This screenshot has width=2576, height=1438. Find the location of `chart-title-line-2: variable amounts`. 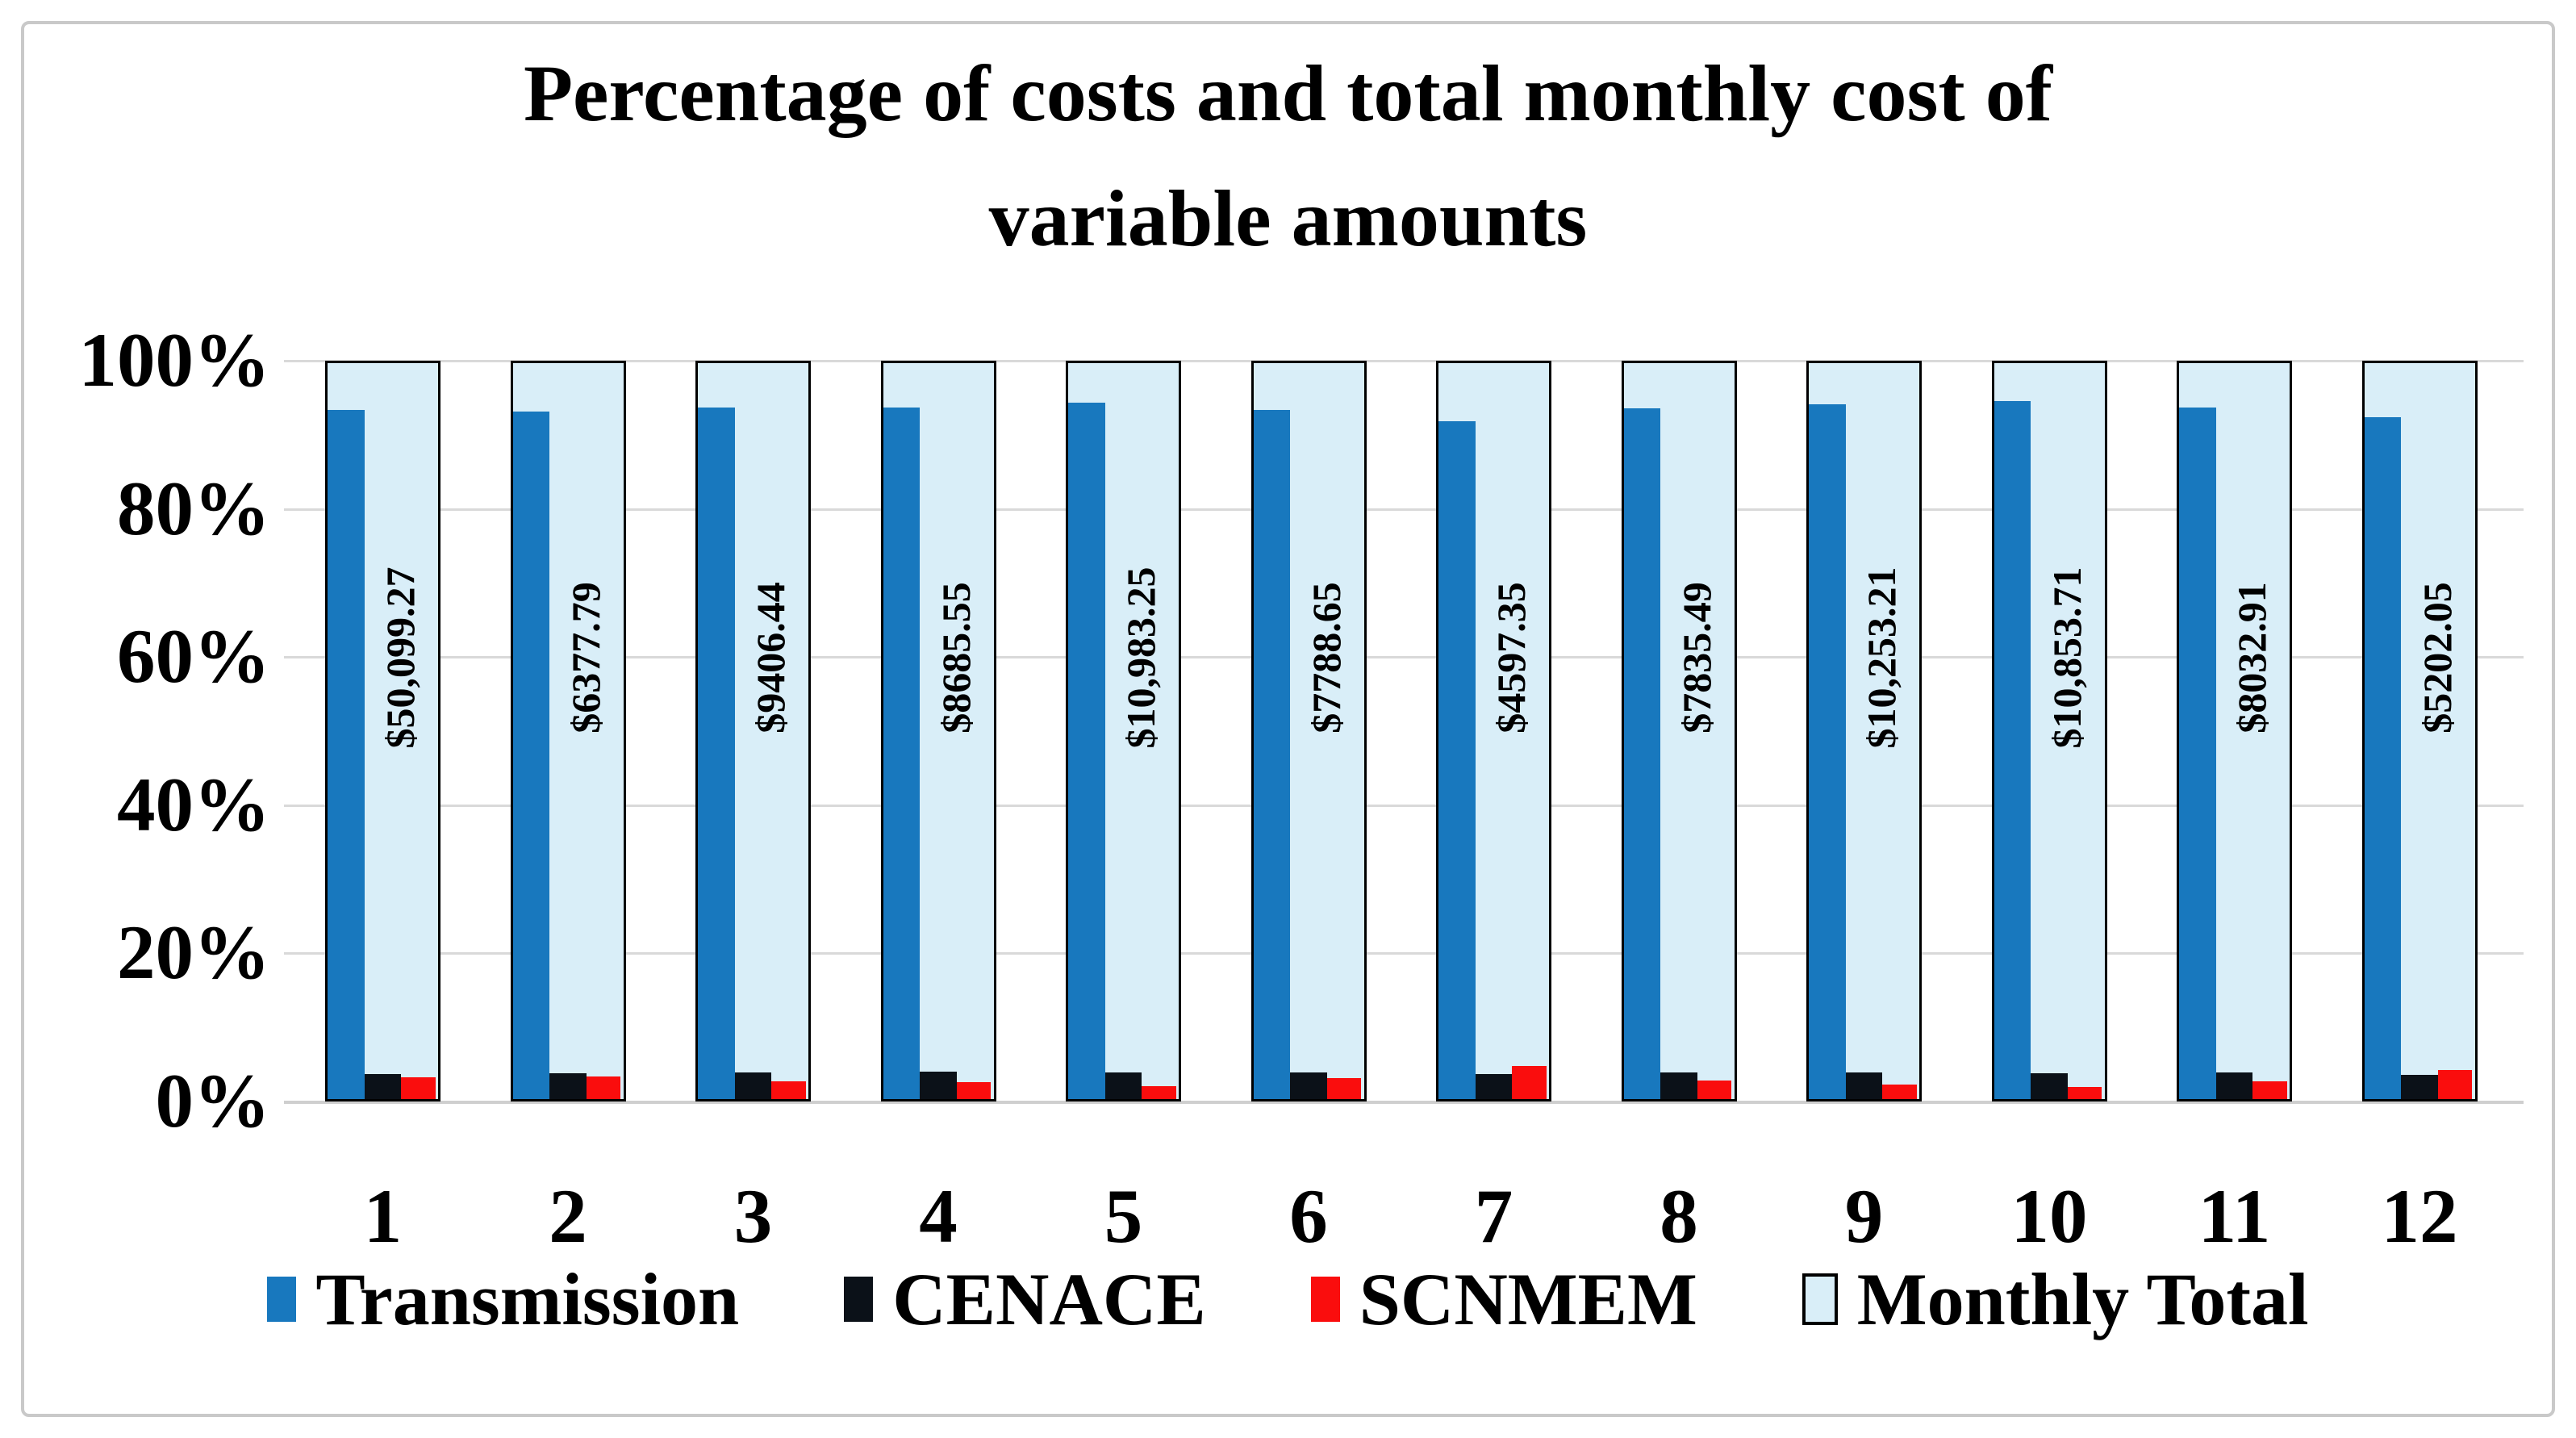

chart-title-line-2: variable amounts is located at coordinates (1288, 218).